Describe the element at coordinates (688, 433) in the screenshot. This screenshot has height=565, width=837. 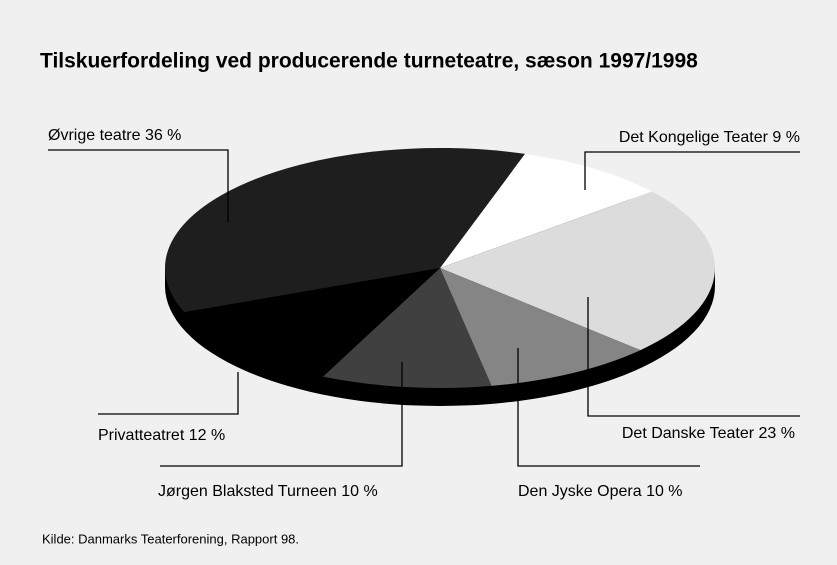
I see `slice-category: Det Danske Teater` at that location.